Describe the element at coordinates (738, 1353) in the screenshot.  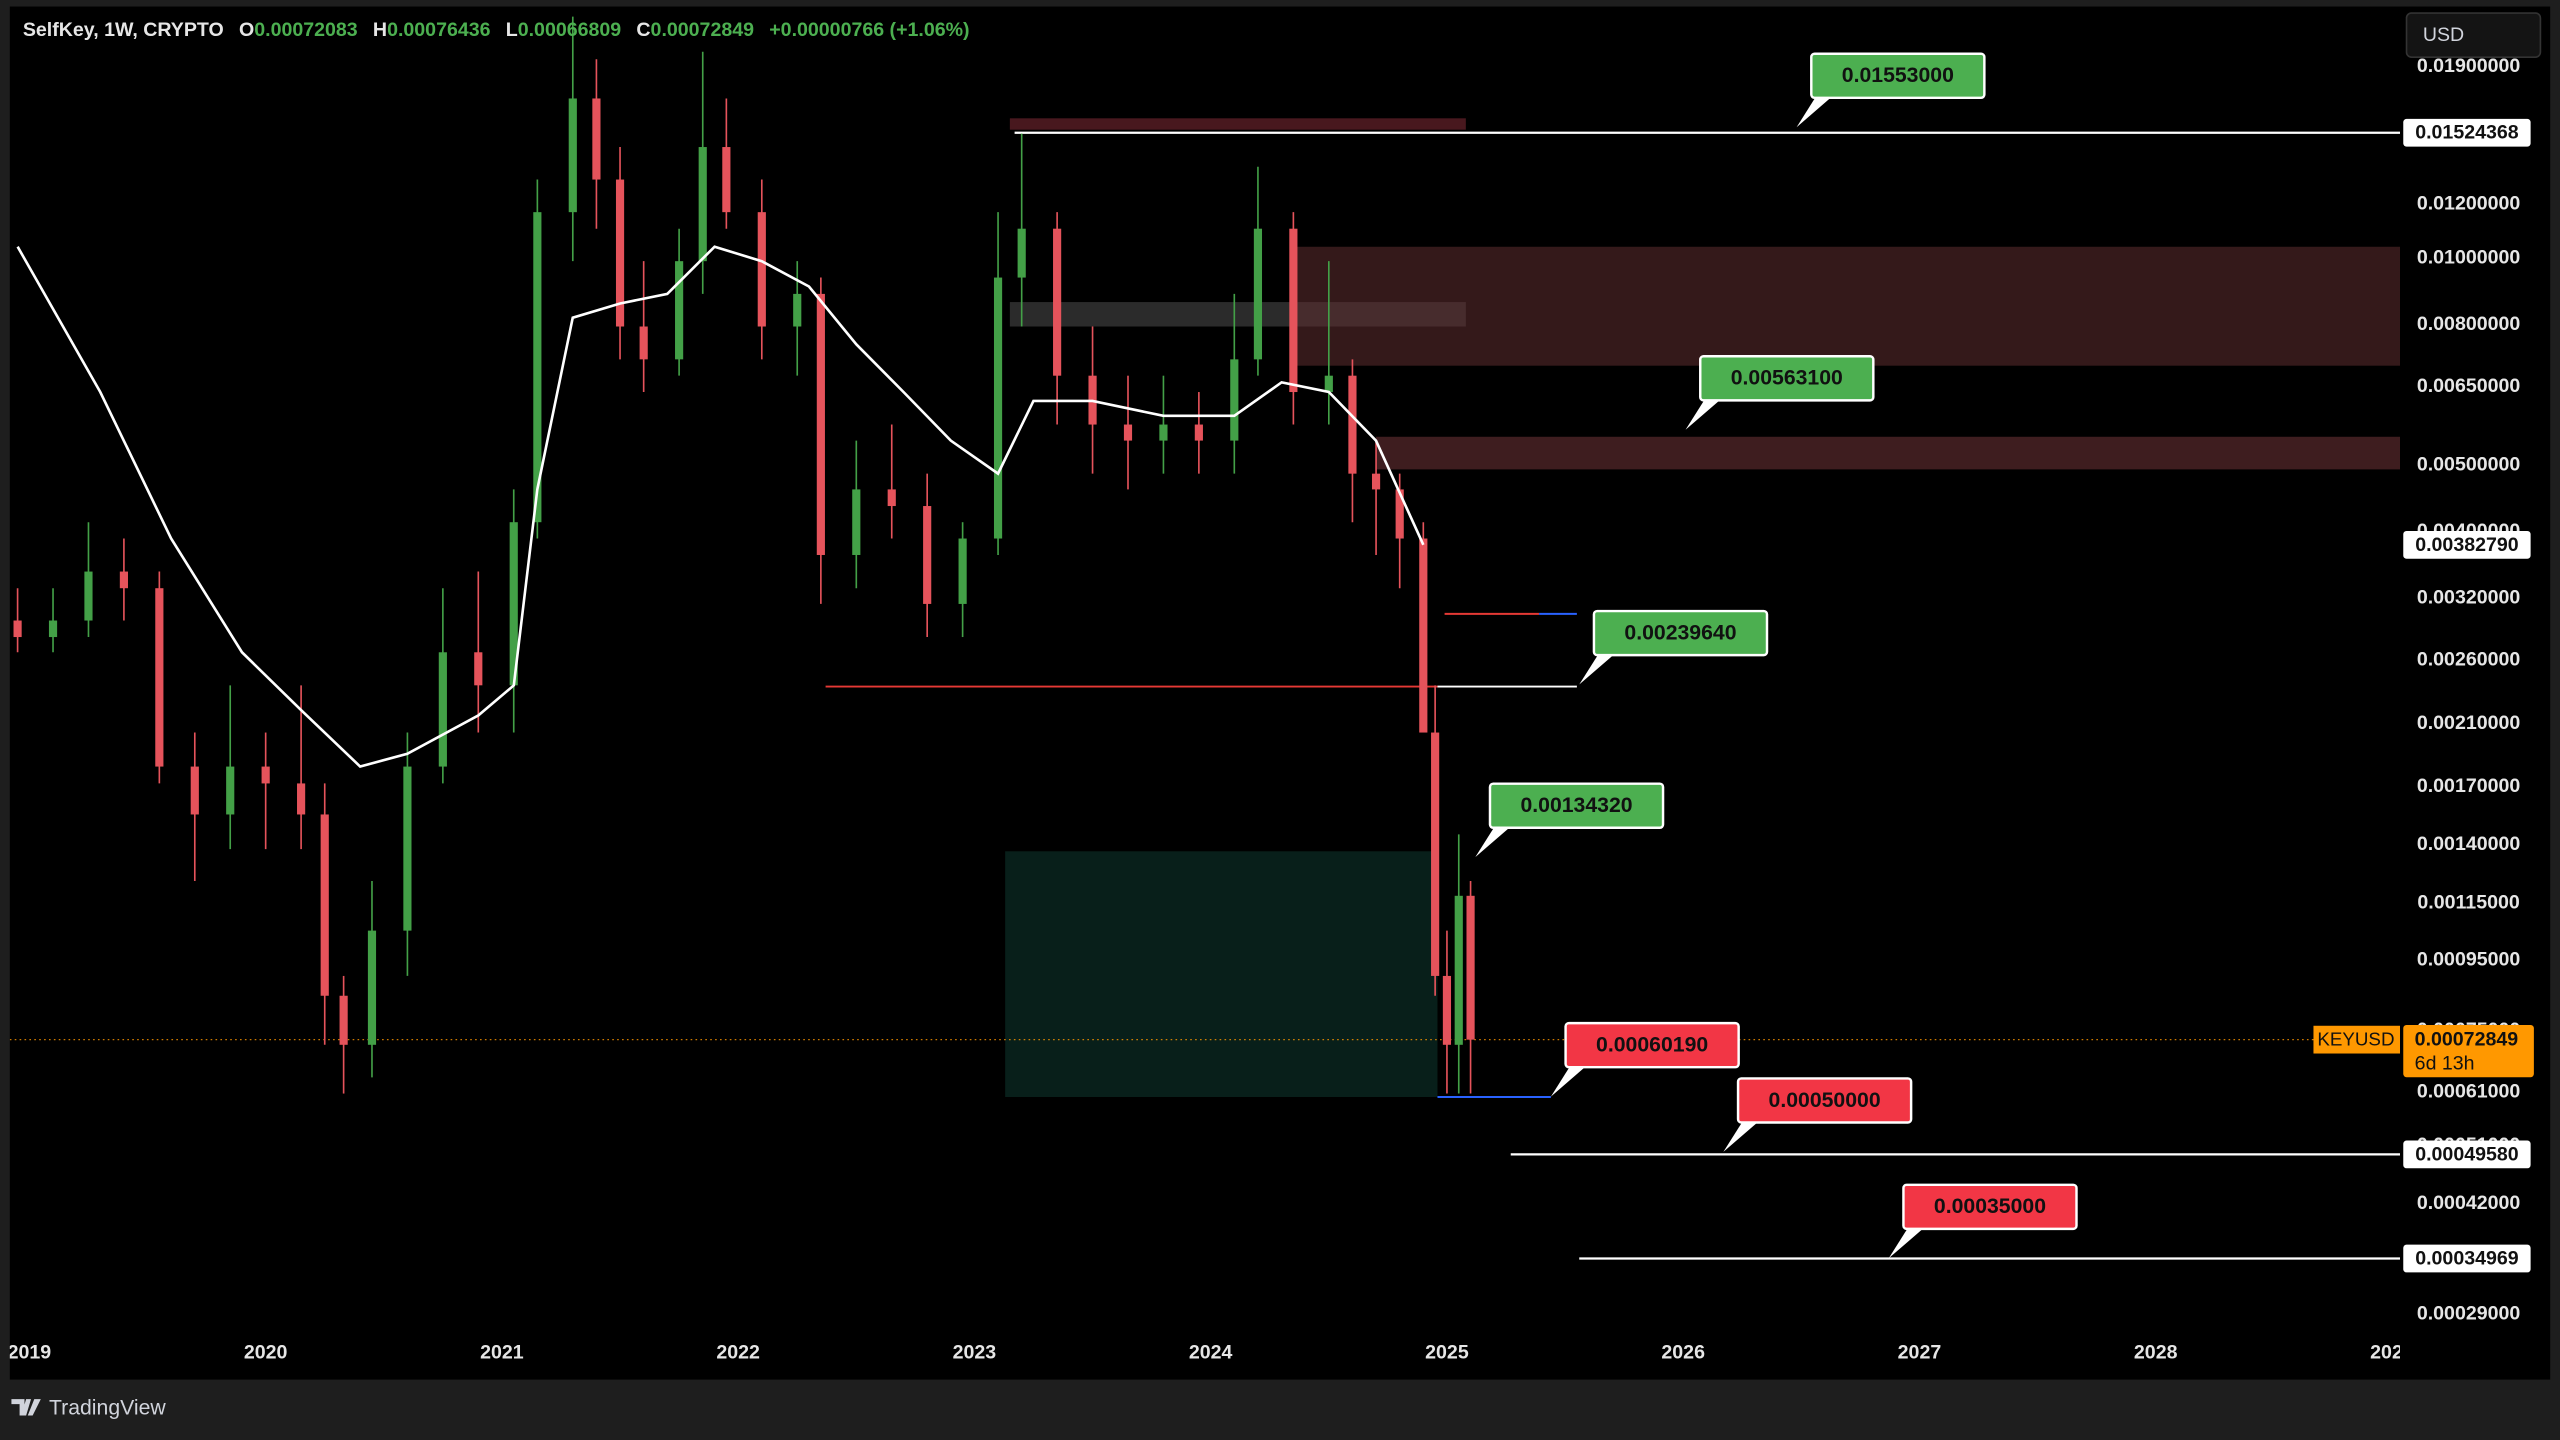
I see `x-tick-label: 2022` at that location.